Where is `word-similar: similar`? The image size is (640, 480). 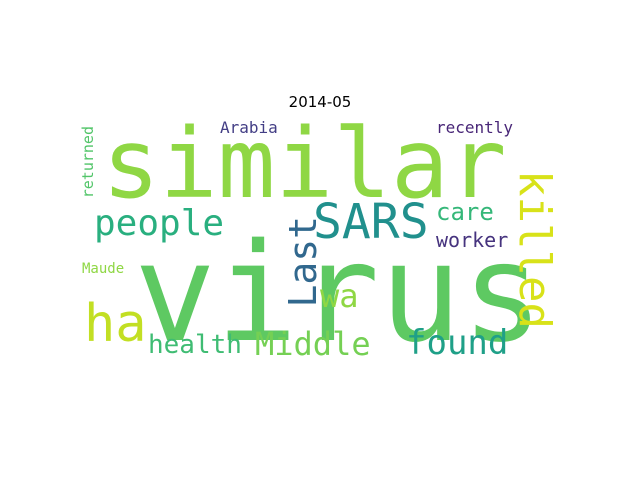 word-similar: similar is located at coordinates (304, 170).